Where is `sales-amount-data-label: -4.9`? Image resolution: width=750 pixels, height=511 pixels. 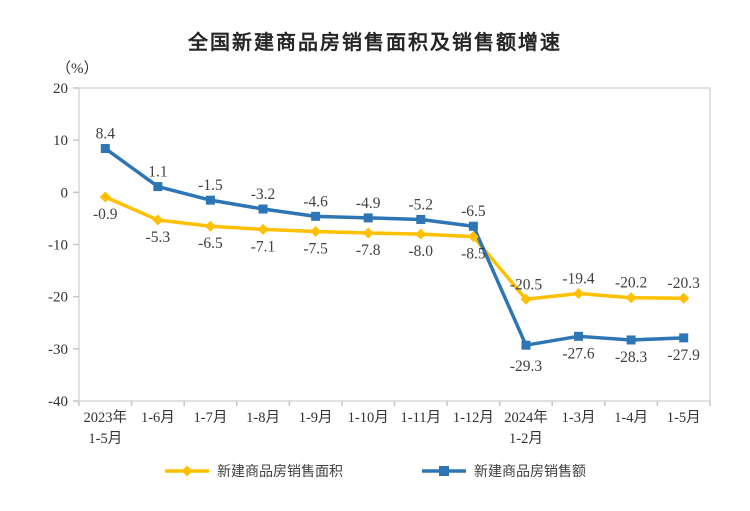 sales-amount-data-label: -4.9 is located at coordinates (368, 203).